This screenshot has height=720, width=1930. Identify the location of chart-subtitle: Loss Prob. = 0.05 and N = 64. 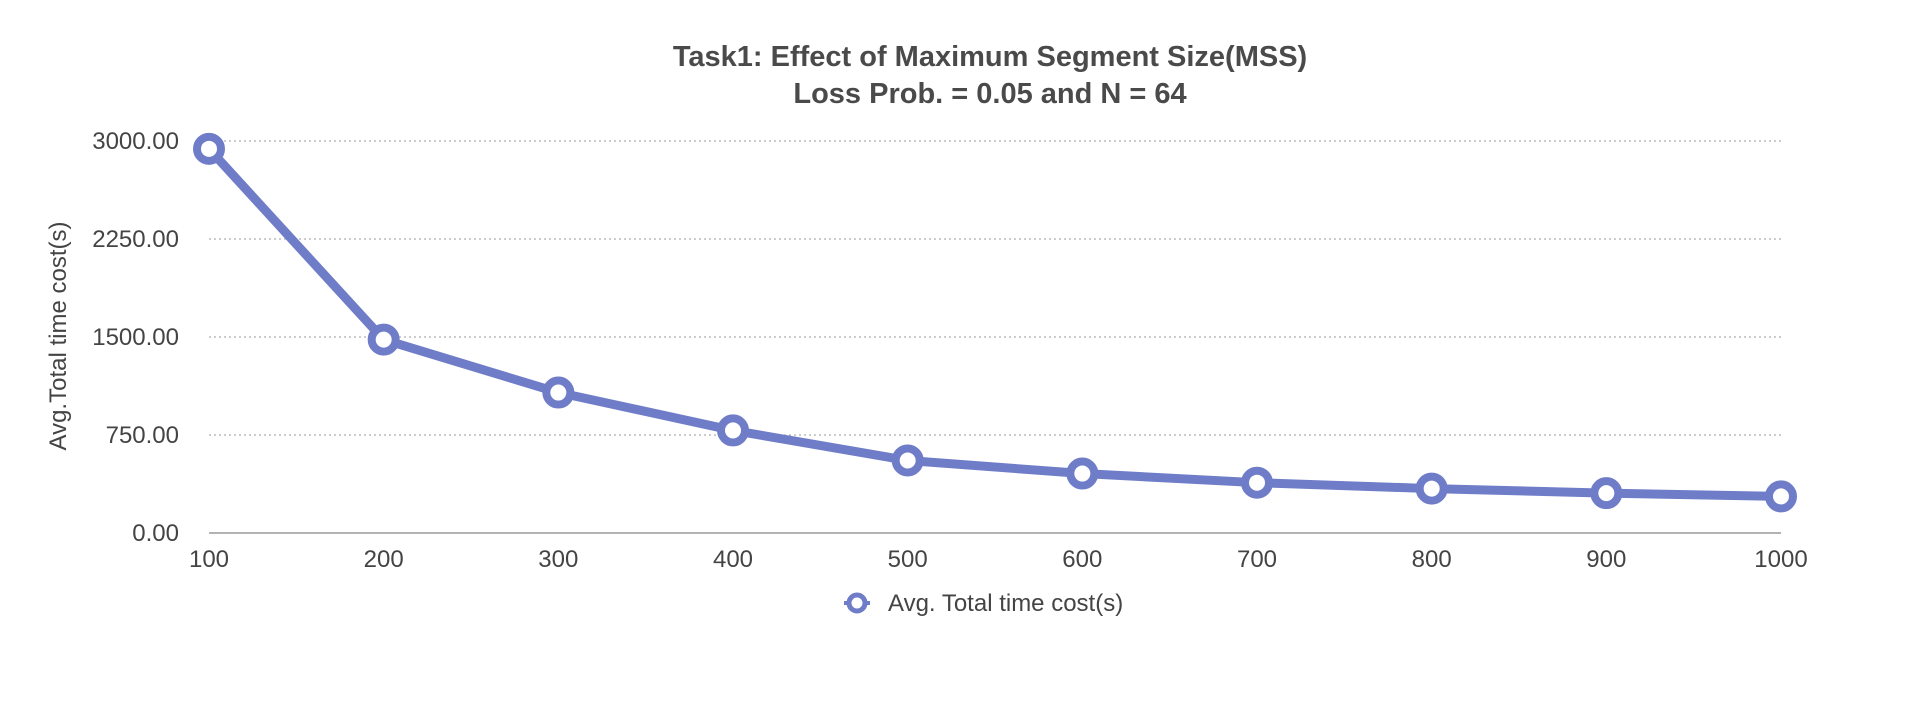
(989, 94).